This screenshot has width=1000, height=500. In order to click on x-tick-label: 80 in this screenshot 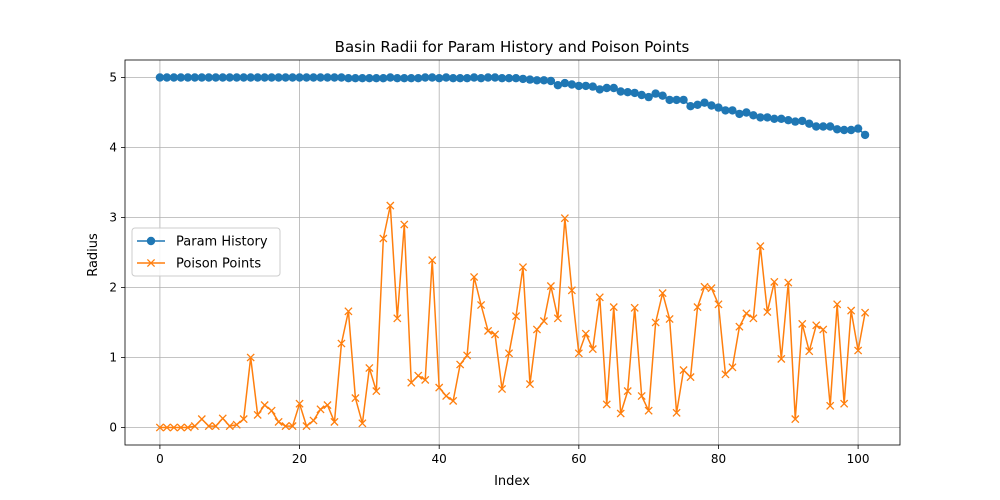, I will do `click(718, 459)`.